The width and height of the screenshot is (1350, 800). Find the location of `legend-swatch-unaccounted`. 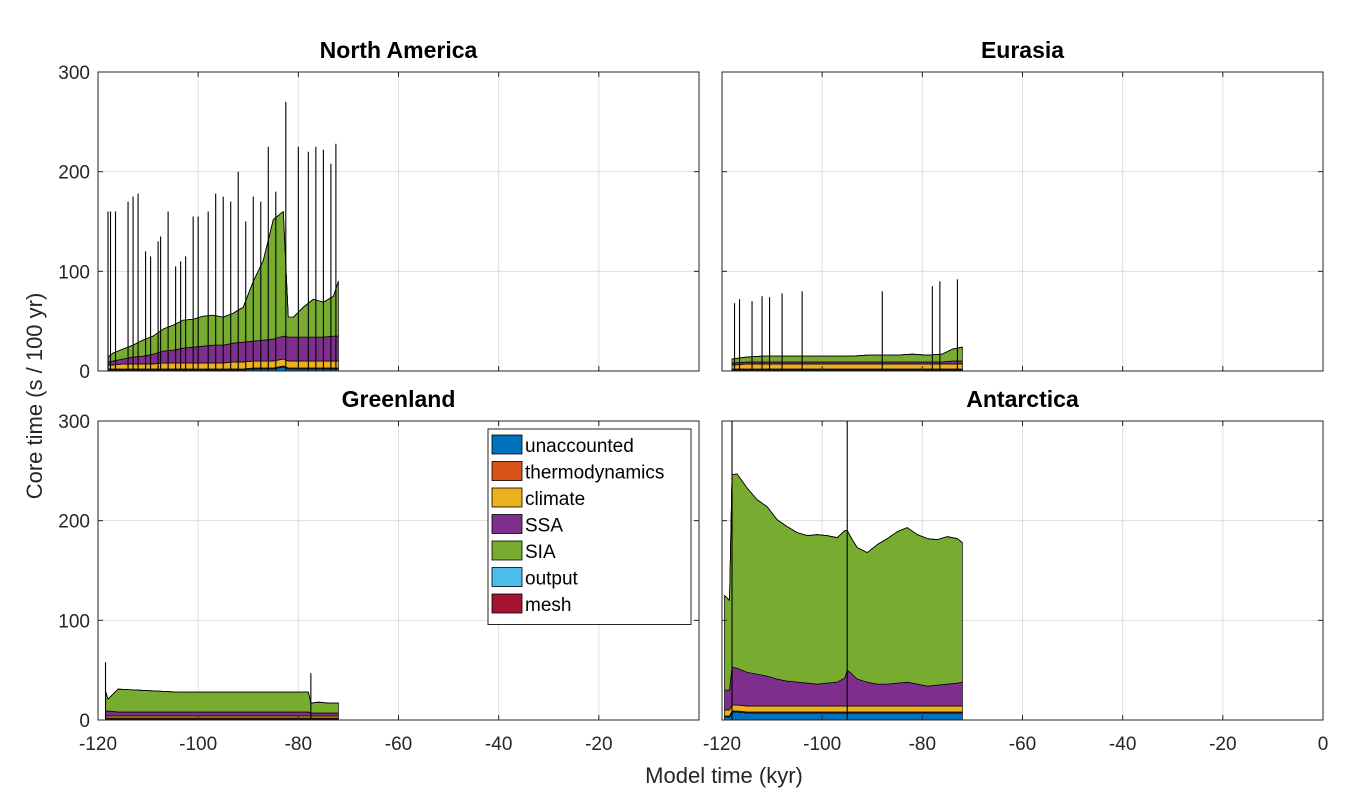

legend-swatch-unaccounted is located at coordinates (507, 444).